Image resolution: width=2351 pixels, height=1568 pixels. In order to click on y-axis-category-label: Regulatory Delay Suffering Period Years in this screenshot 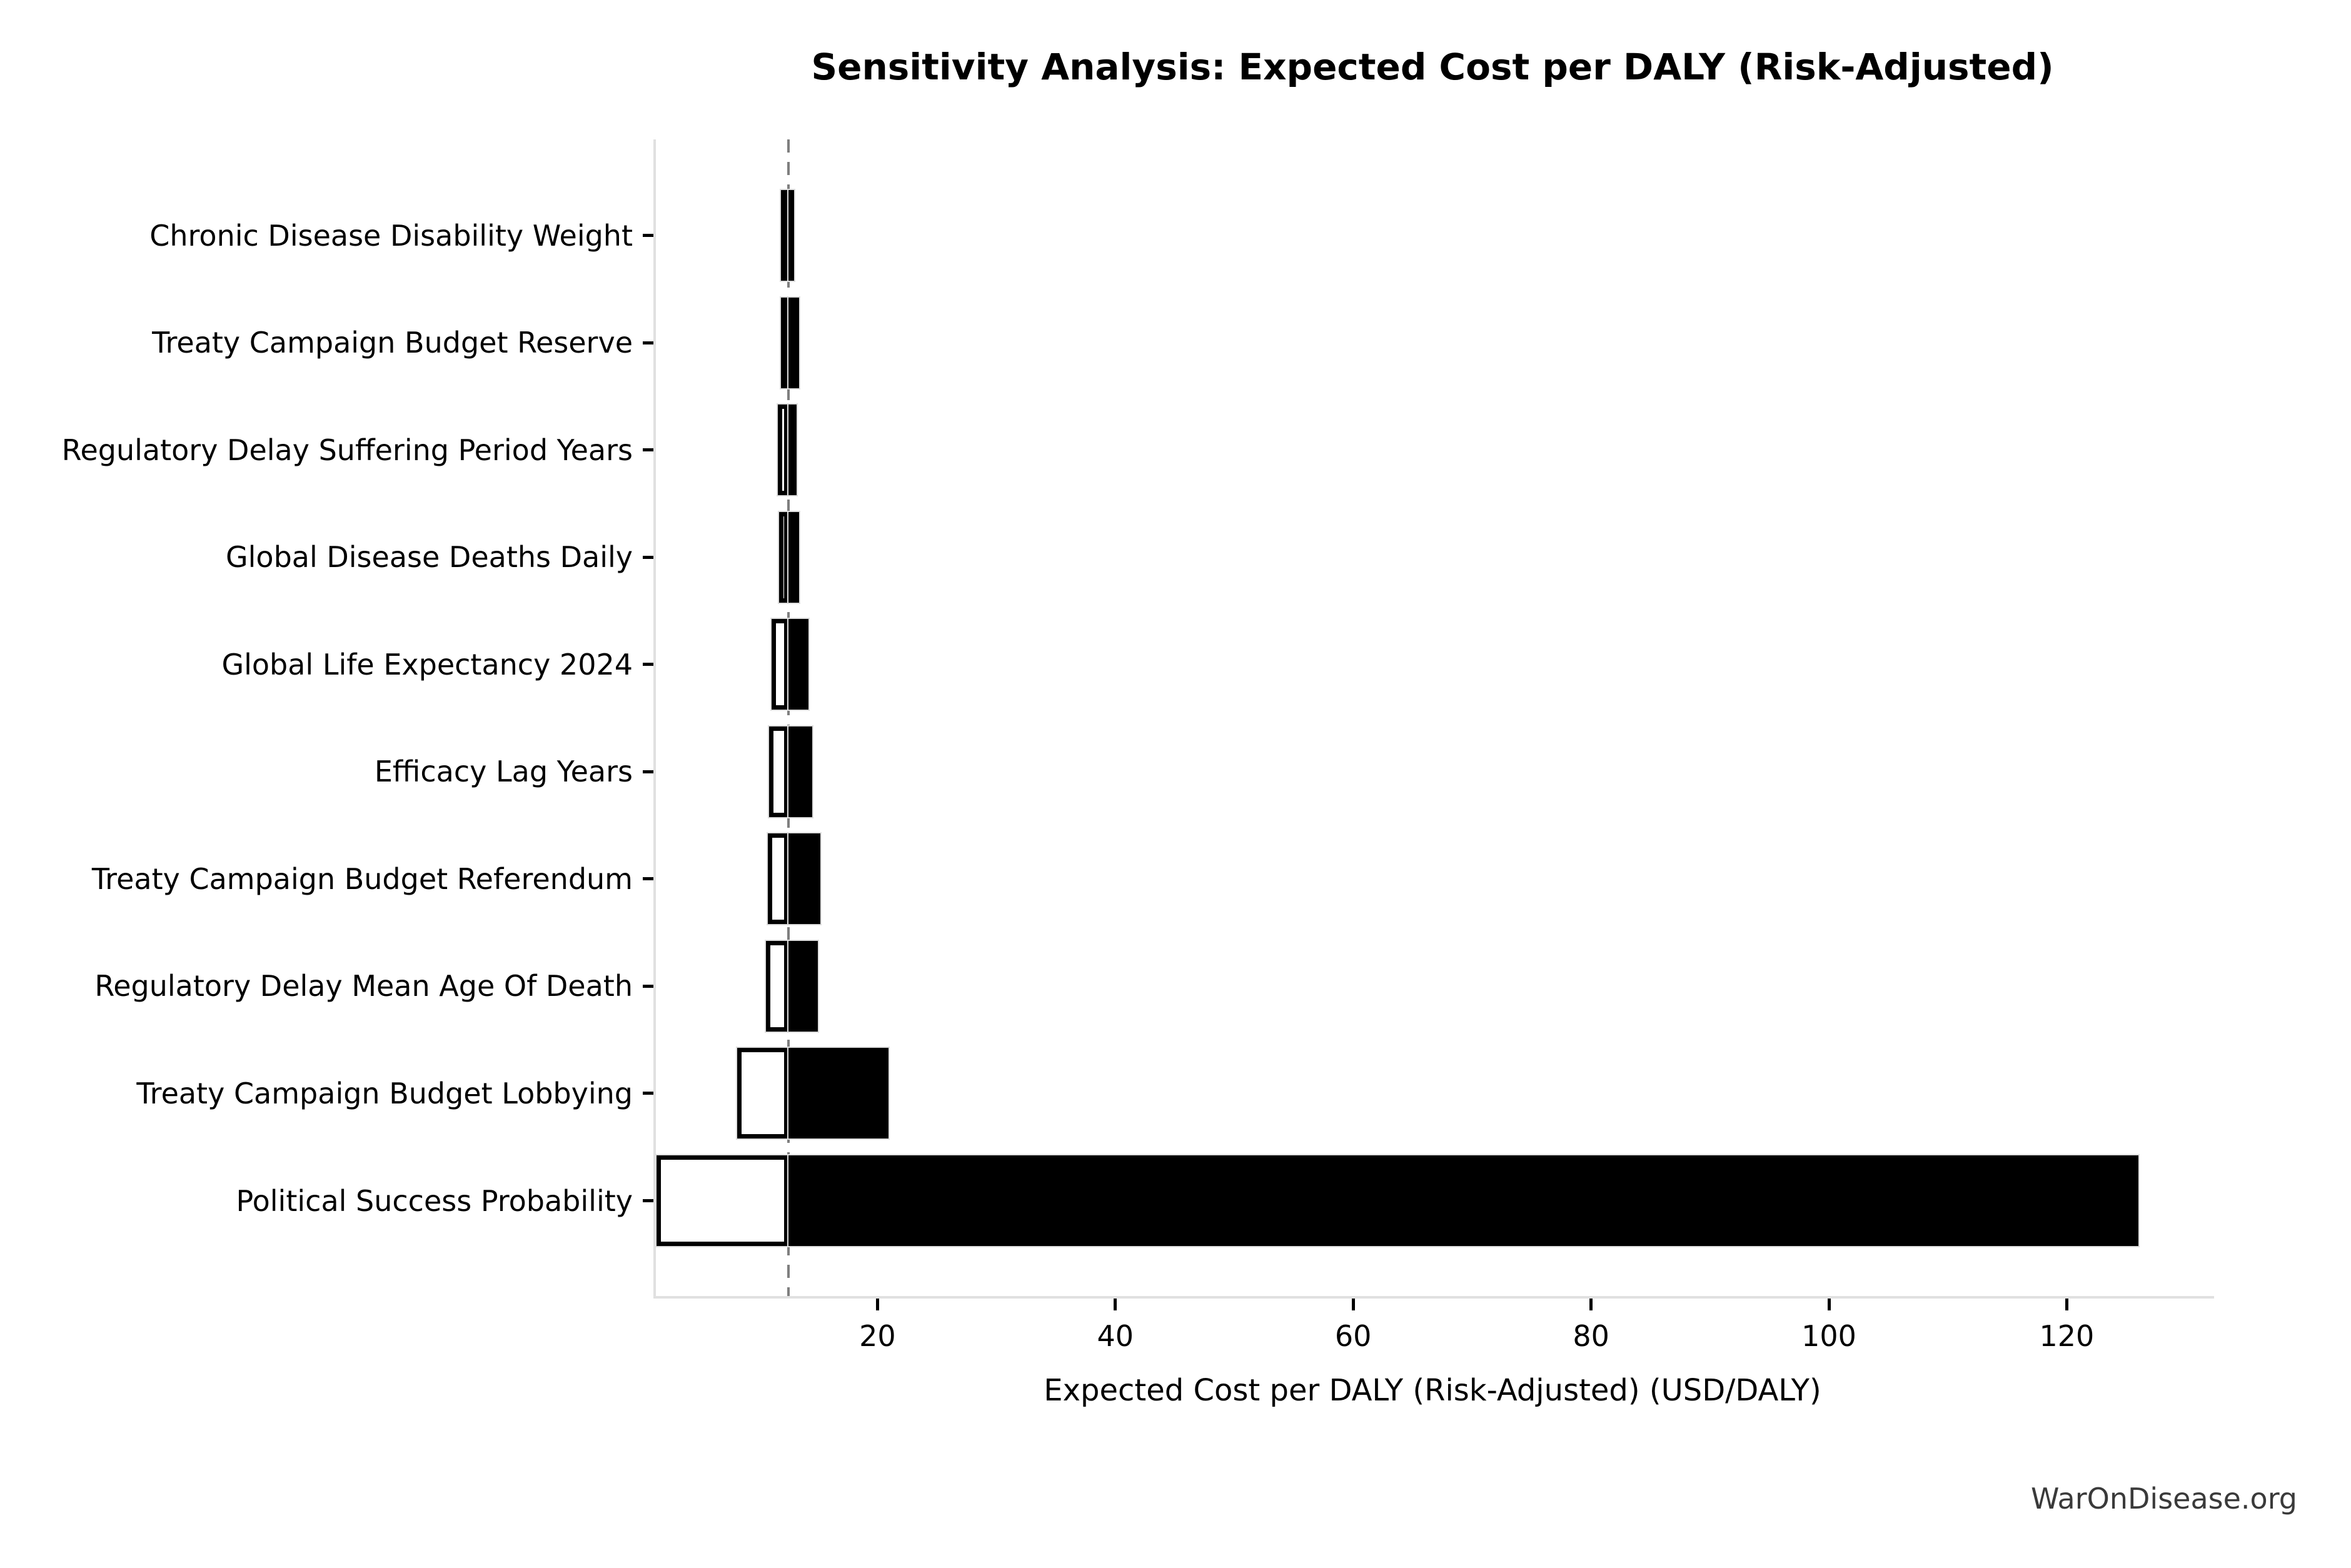, I will do `click(347, 450)`.